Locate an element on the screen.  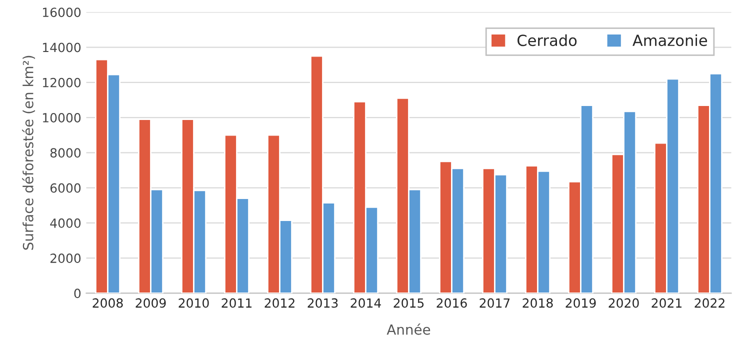
y-tick-label: 16000 is located at coordinates (61, 13).